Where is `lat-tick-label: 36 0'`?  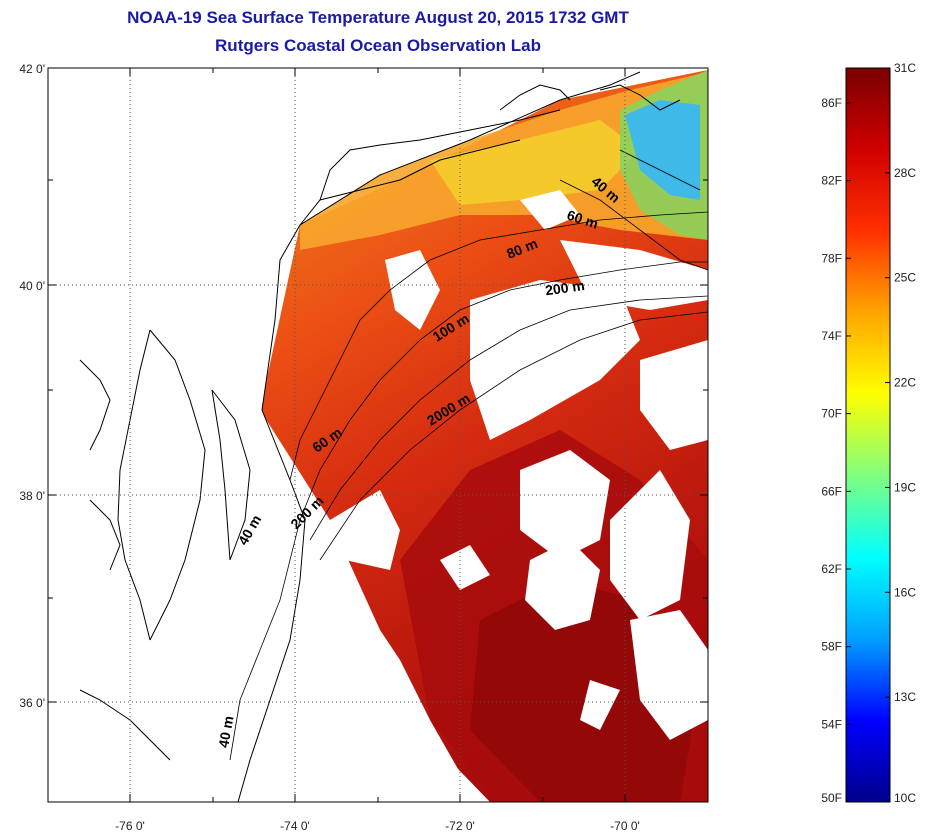
lat-tick-label: 36 0' is located at coordinates (32, 703).